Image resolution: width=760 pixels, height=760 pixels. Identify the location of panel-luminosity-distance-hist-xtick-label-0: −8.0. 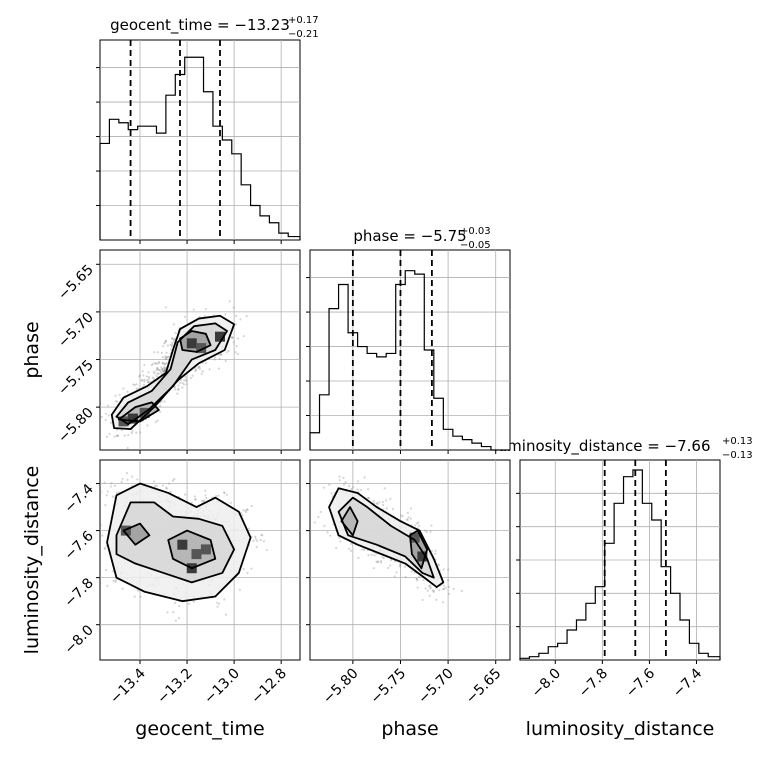
(546, 683).